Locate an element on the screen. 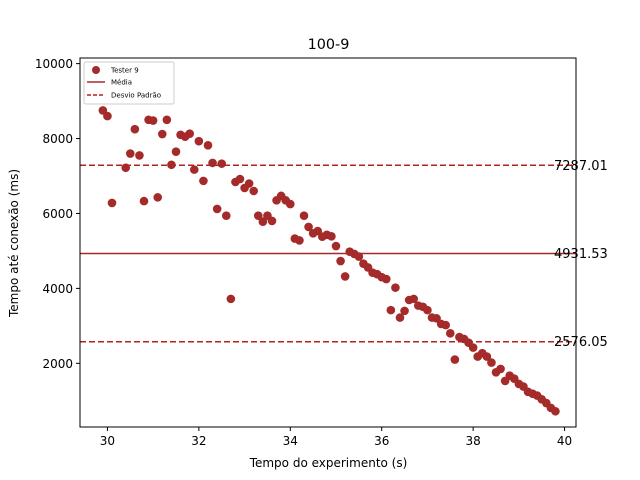 Image resolution: width=640 pixels, height=480 pixels. x-tick-label: 38 is located at coordinates (473, 441).